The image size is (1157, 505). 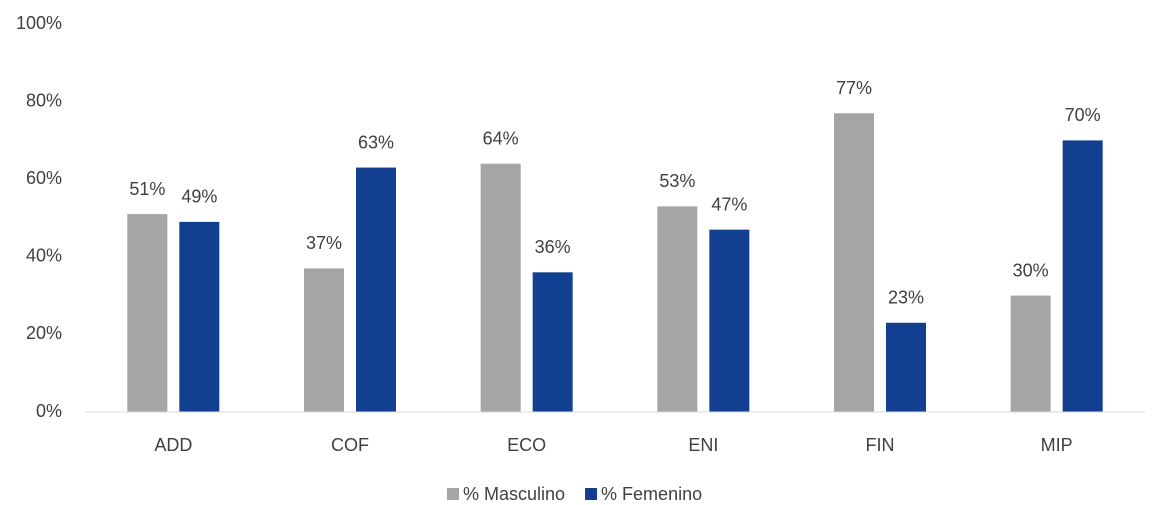 I want to click on y-tick-label: 80%, so click(x=44, y=100).